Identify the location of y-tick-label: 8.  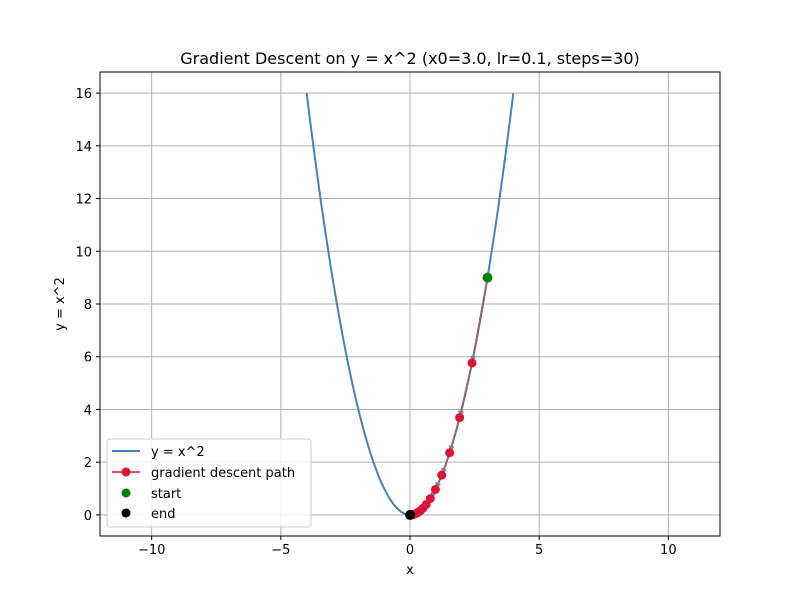
(88, 305).